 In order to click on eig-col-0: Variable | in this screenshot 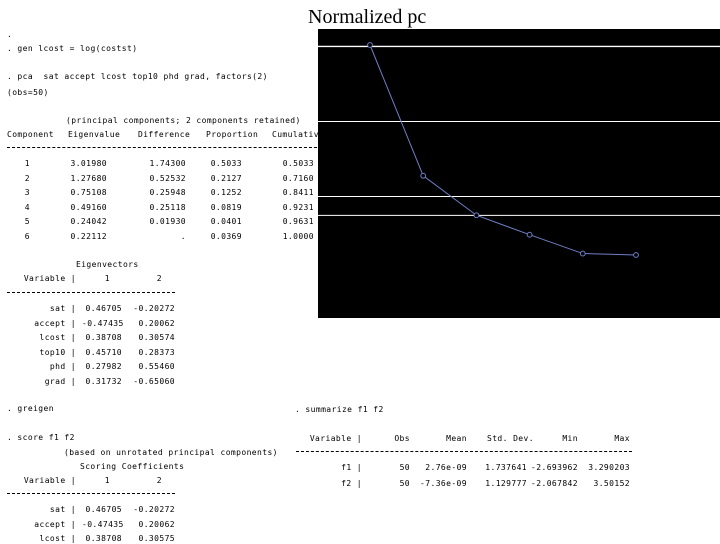, I will do `click(49, 278)`.